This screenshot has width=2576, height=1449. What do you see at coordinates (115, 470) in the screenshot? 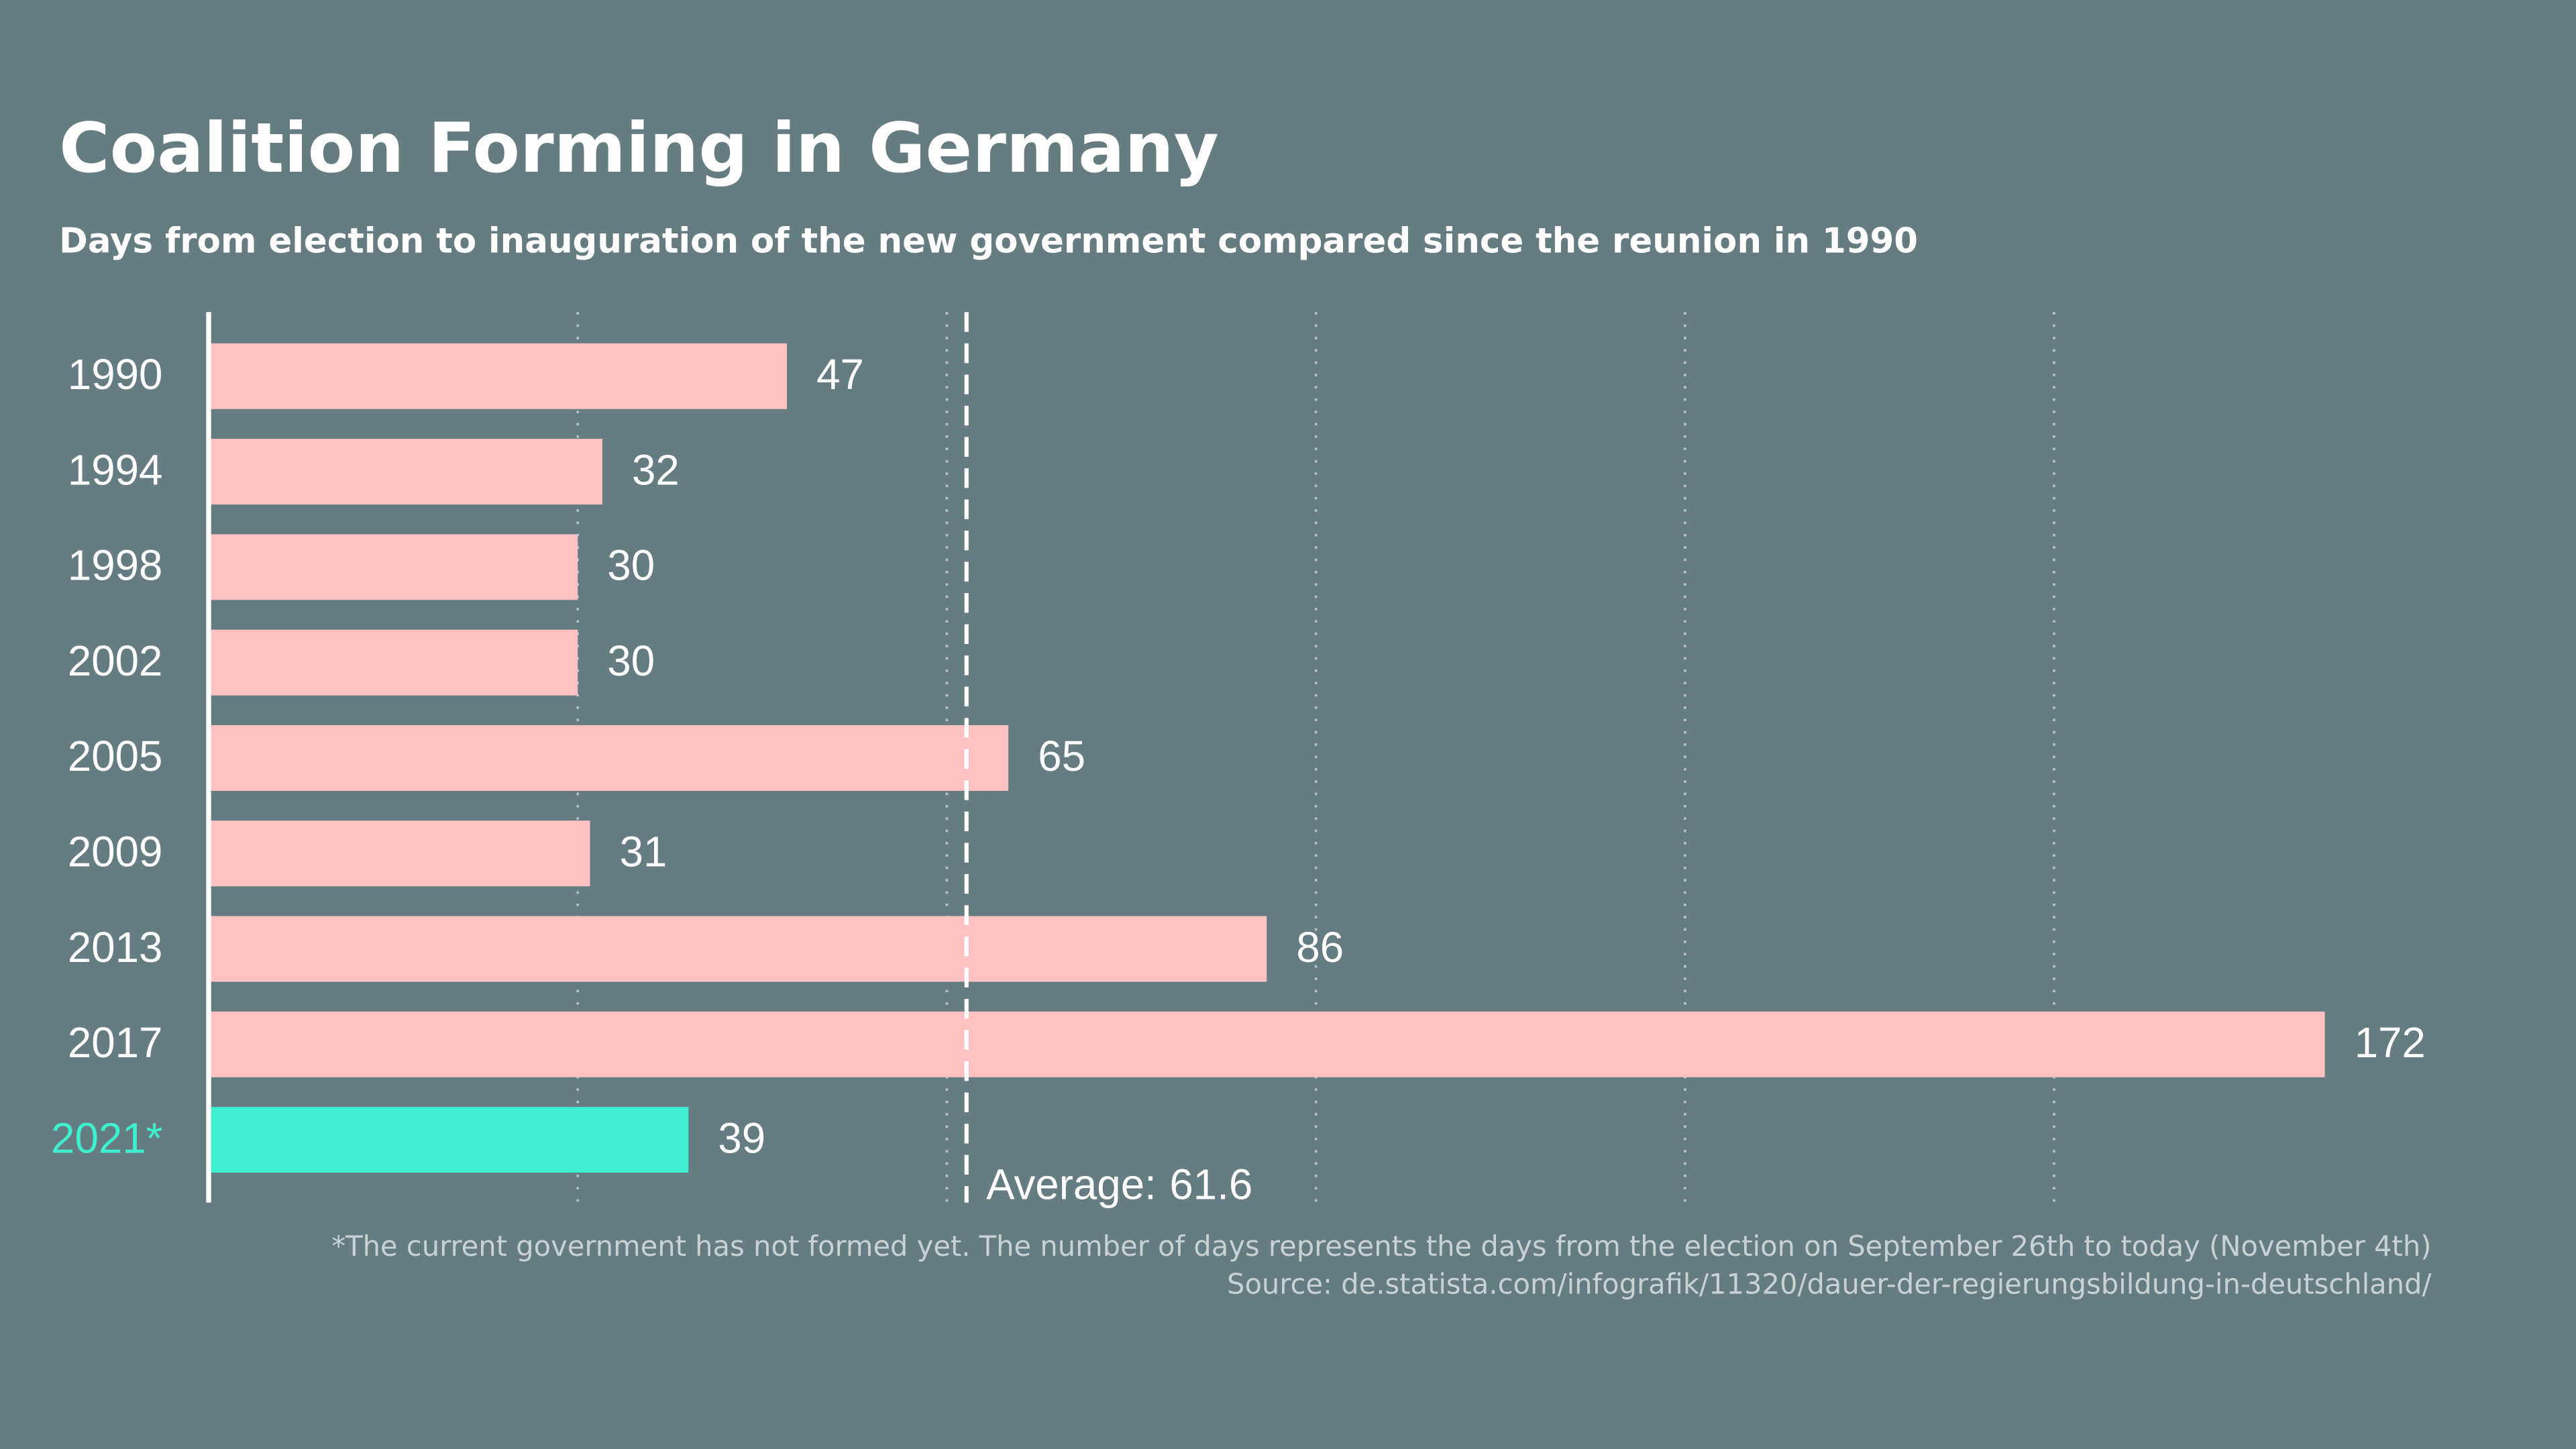
I see `y-tick-label: 1994` at bounding box center [115, 470].